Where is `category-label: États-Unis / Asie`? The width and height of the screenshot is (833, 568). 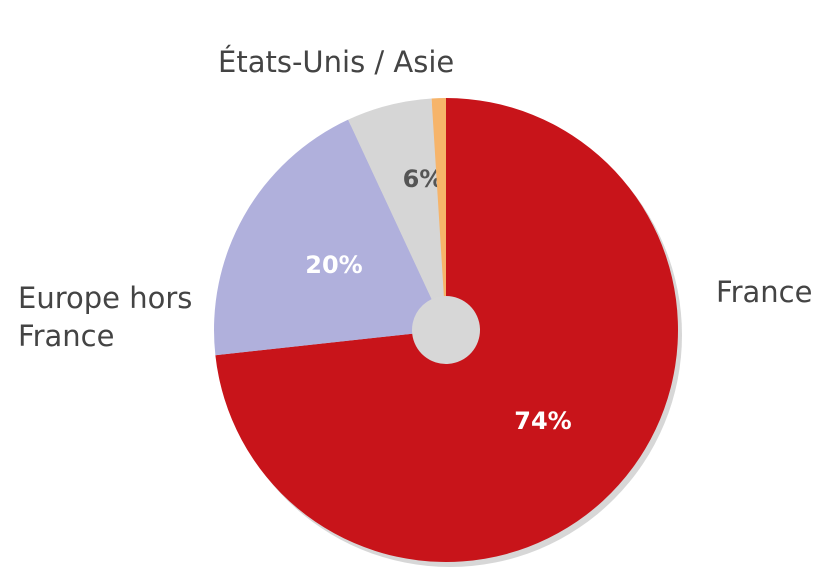 category-label: États-Unis / Asie is located at coordinates (336, 62).